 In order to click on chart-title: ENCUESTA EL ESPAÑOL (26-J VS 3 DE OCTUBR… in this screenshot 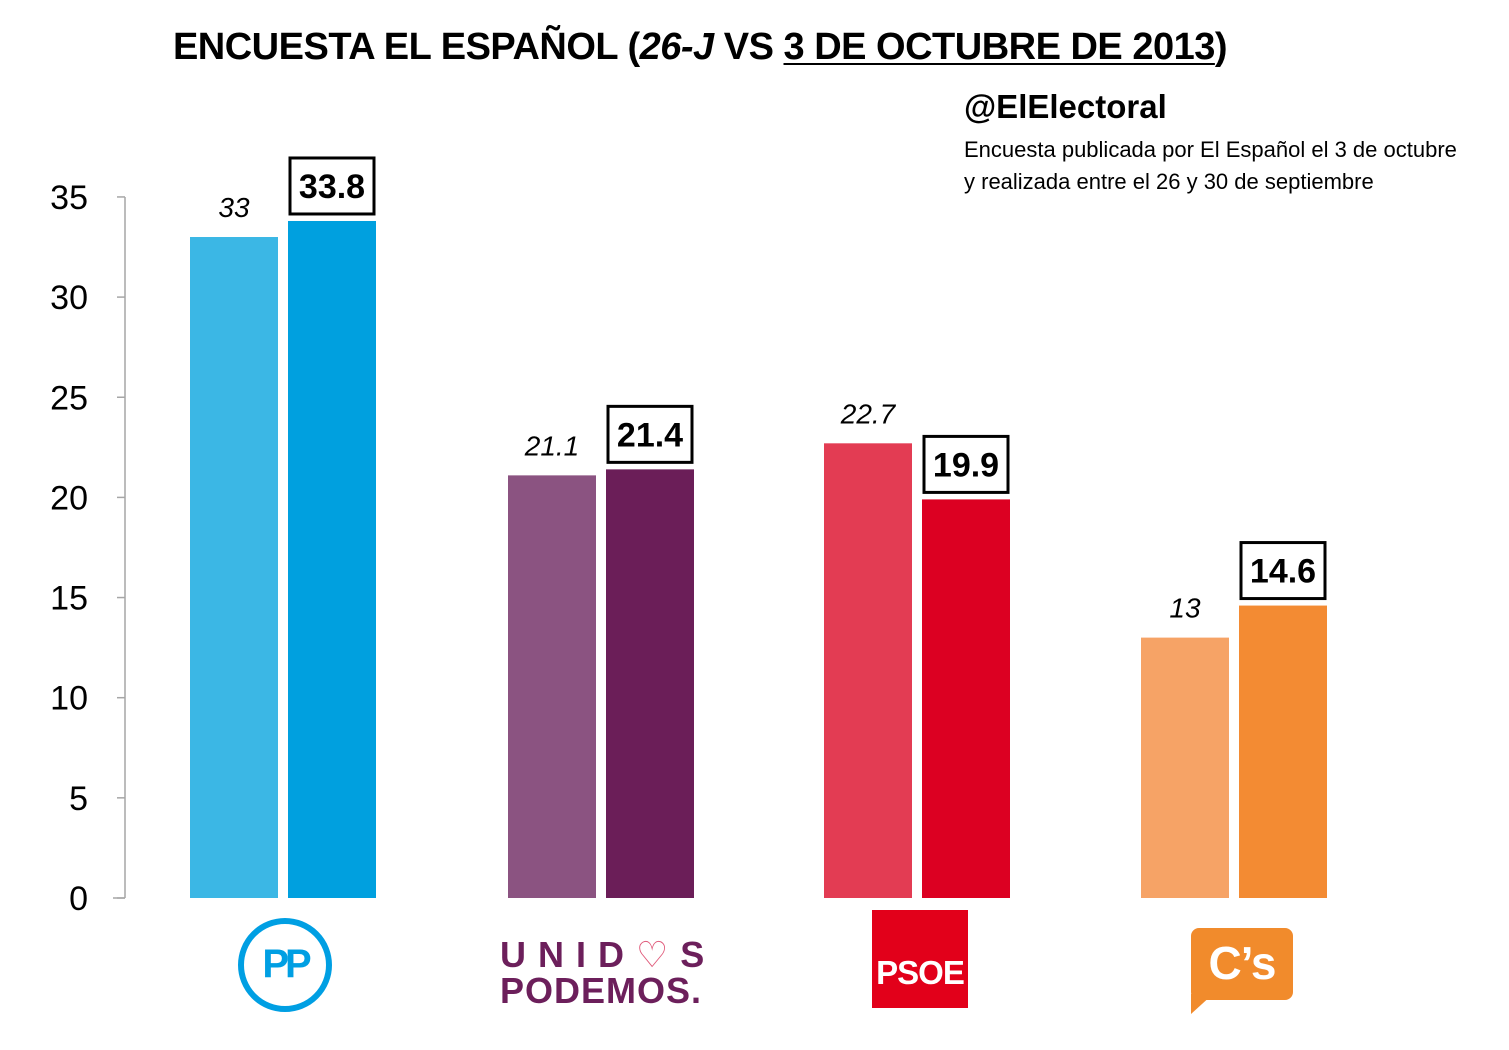, I will do `click(700, 47)`.